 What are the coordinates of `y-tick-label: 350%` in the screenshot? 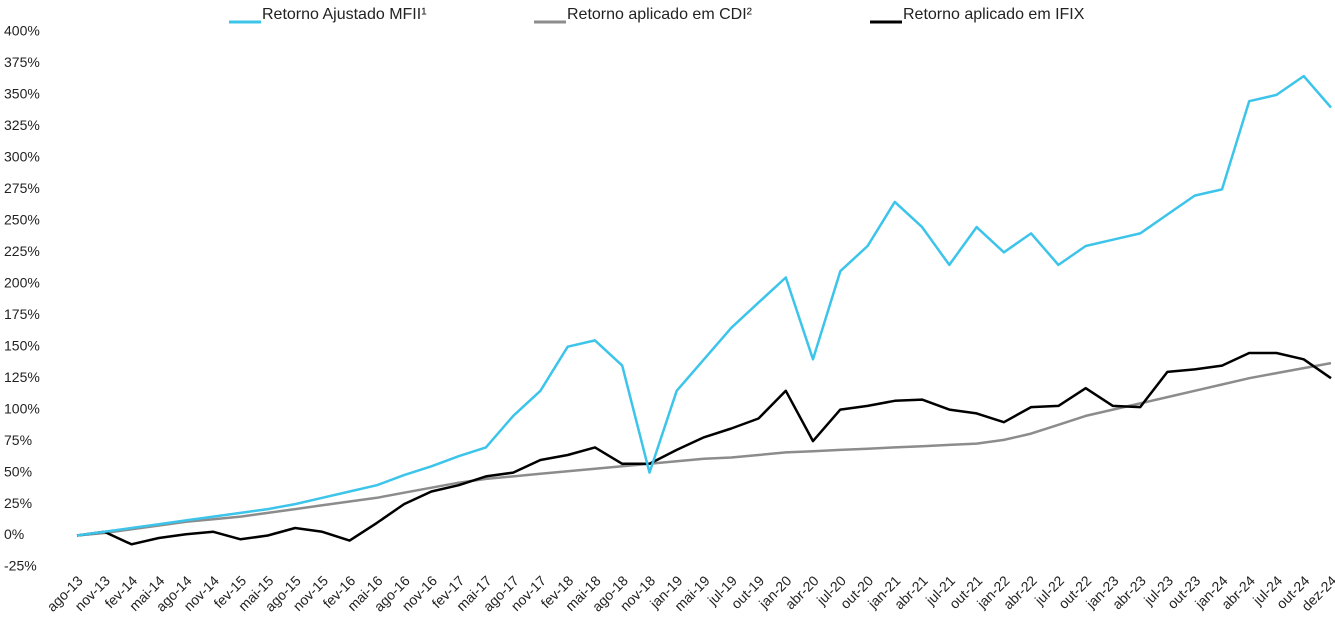 It's located at (22, 94).